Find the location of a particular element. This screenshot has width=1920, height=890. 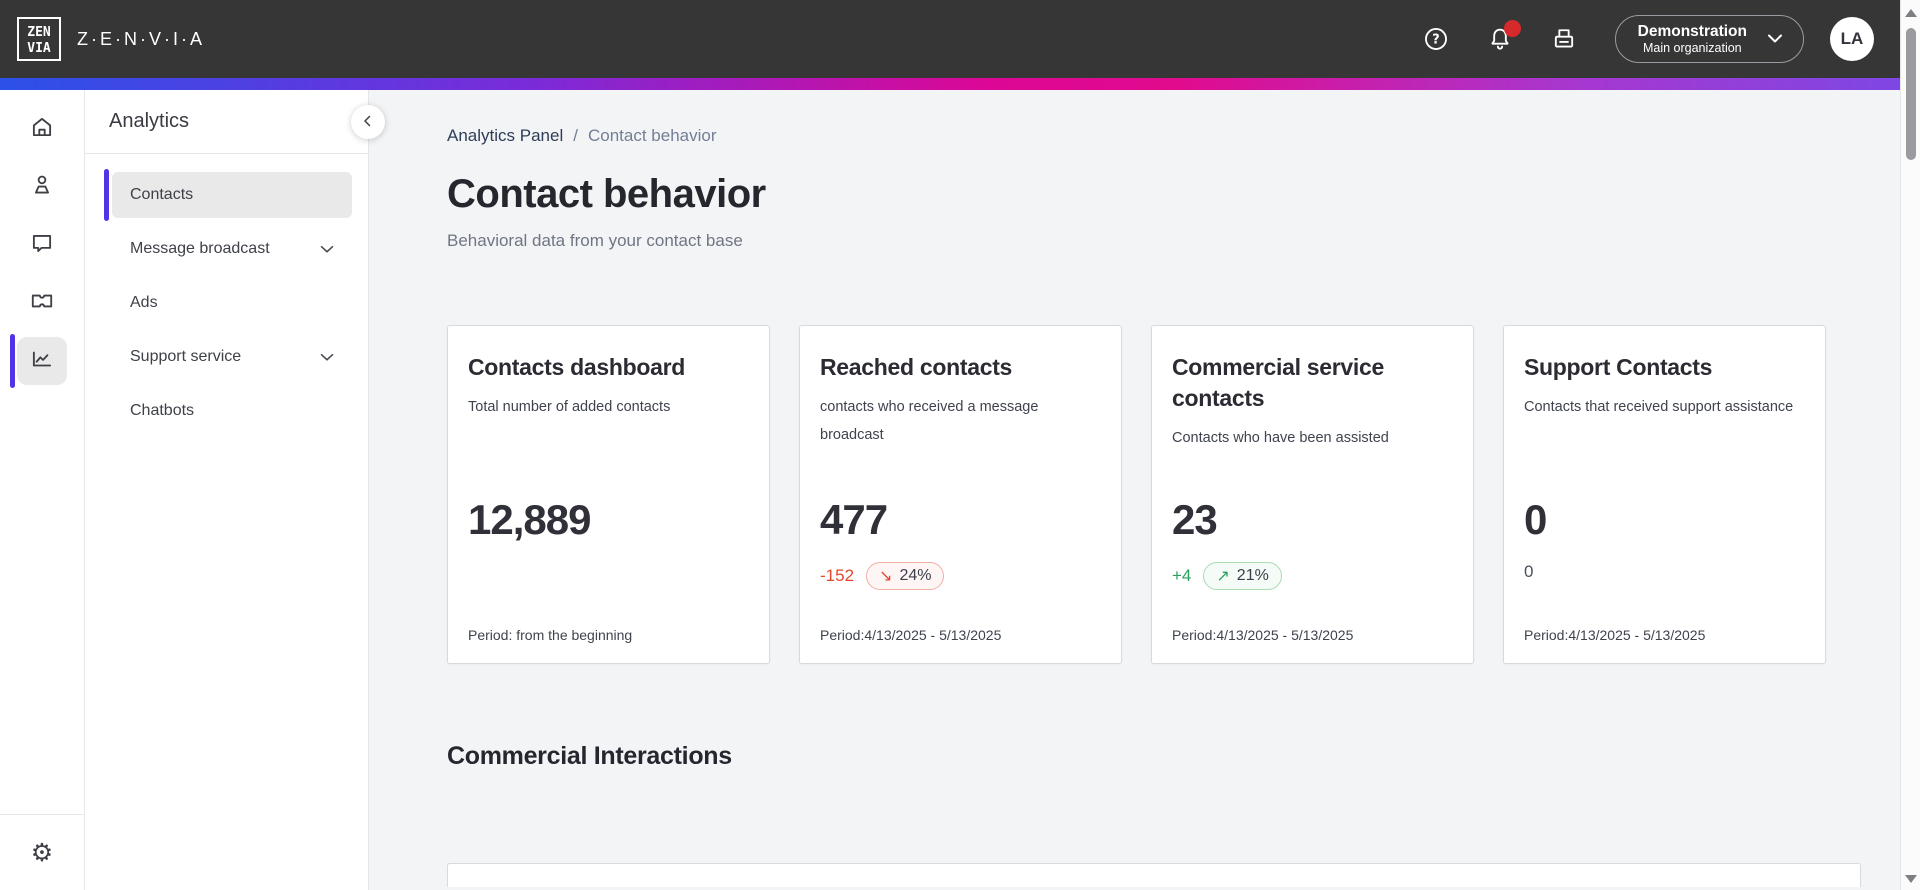

ticket-icon is located at coordinates (42, 303).